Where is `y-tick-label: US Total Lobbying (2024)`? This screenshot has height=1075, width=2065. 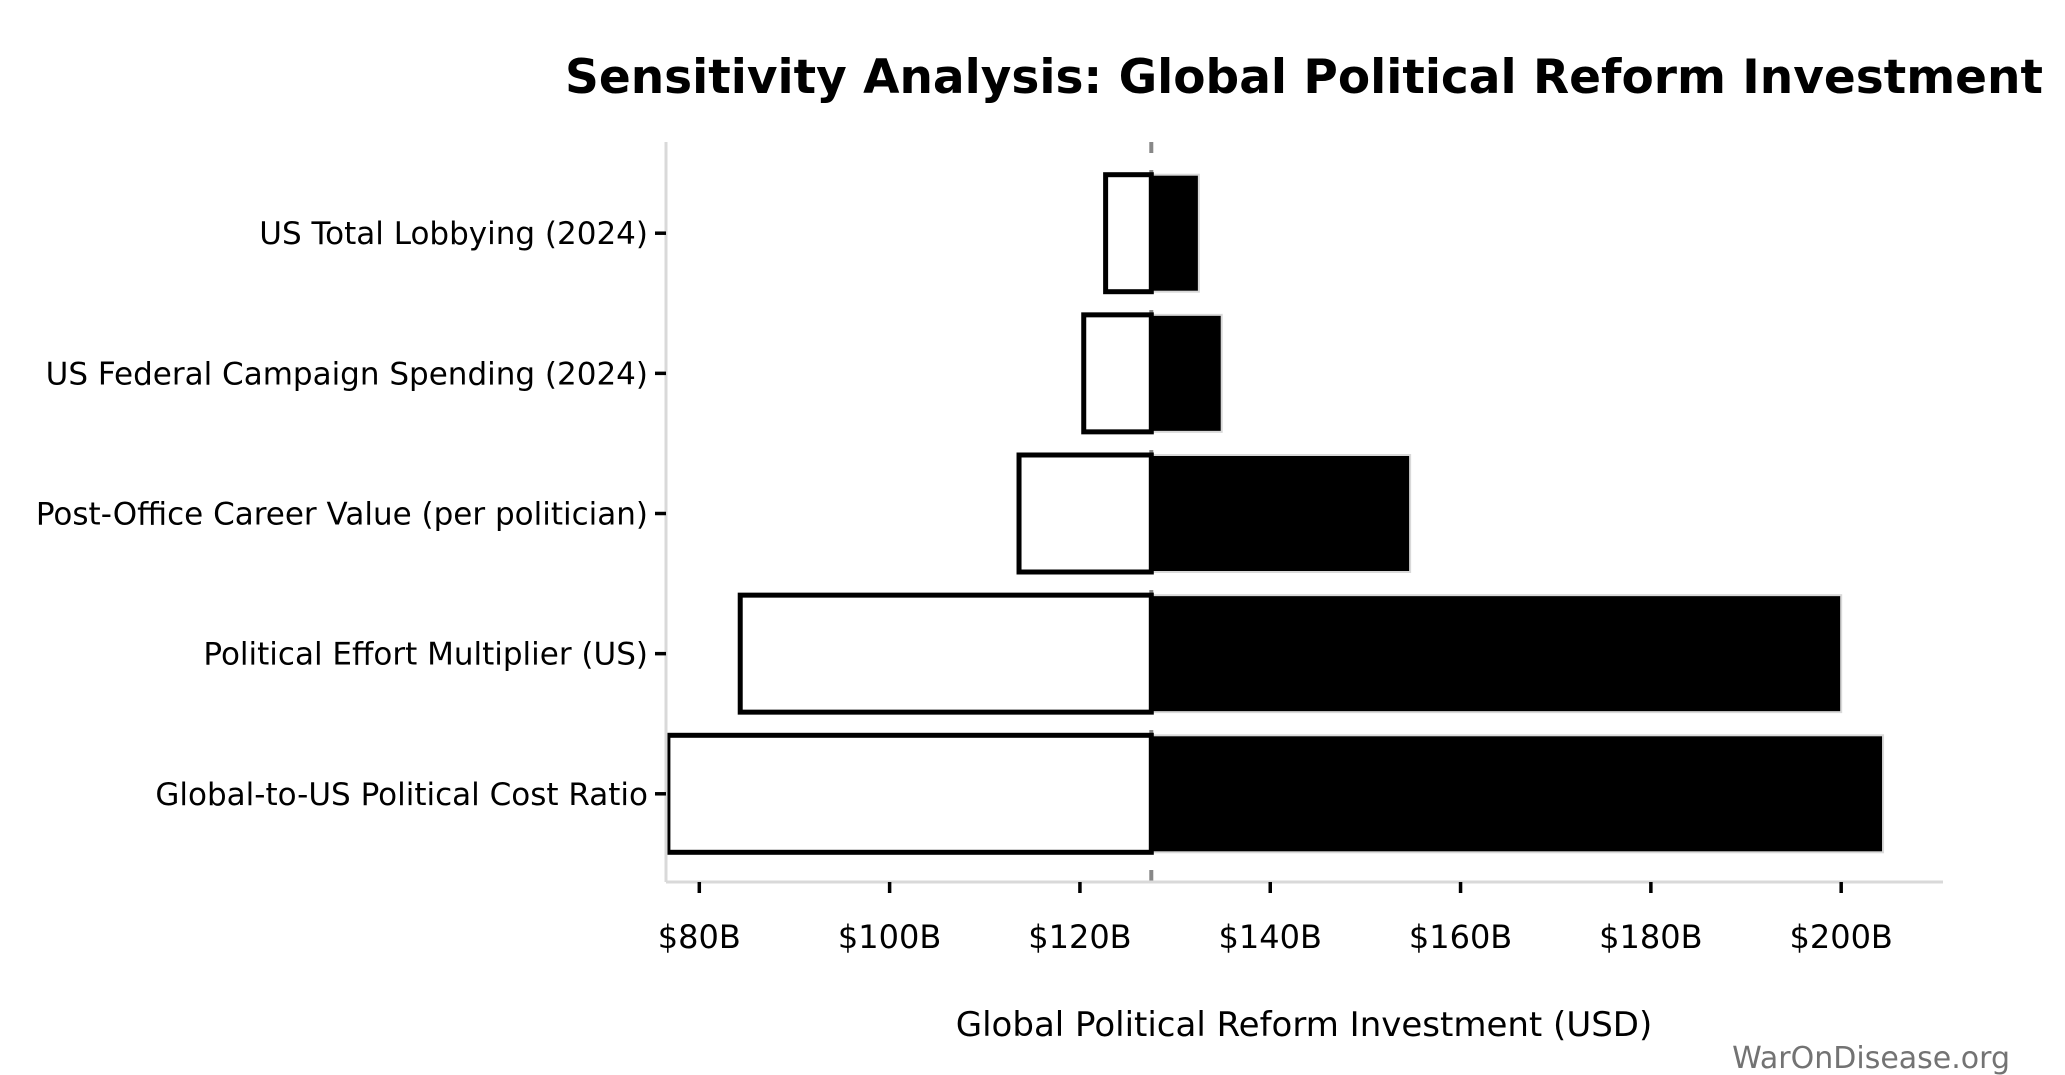
y-tick-label: US Total Lobbying (2024) is located at coordinates (453, 234).